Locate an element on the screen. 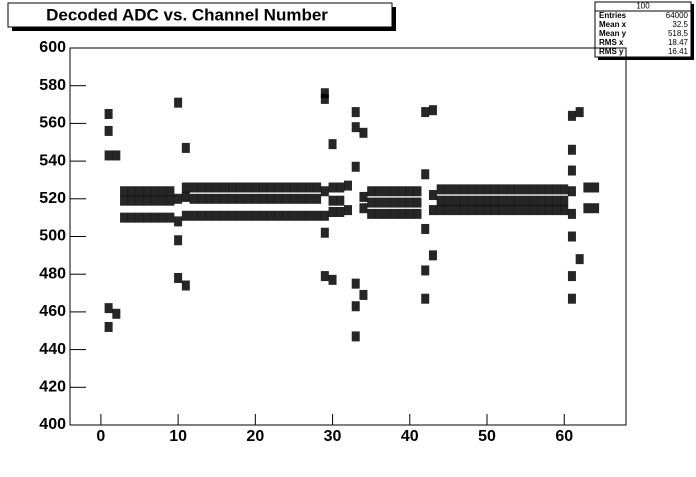 This screenshot has width=696, height=477. stats-label: RMS y is located at coordinates (611, 51).